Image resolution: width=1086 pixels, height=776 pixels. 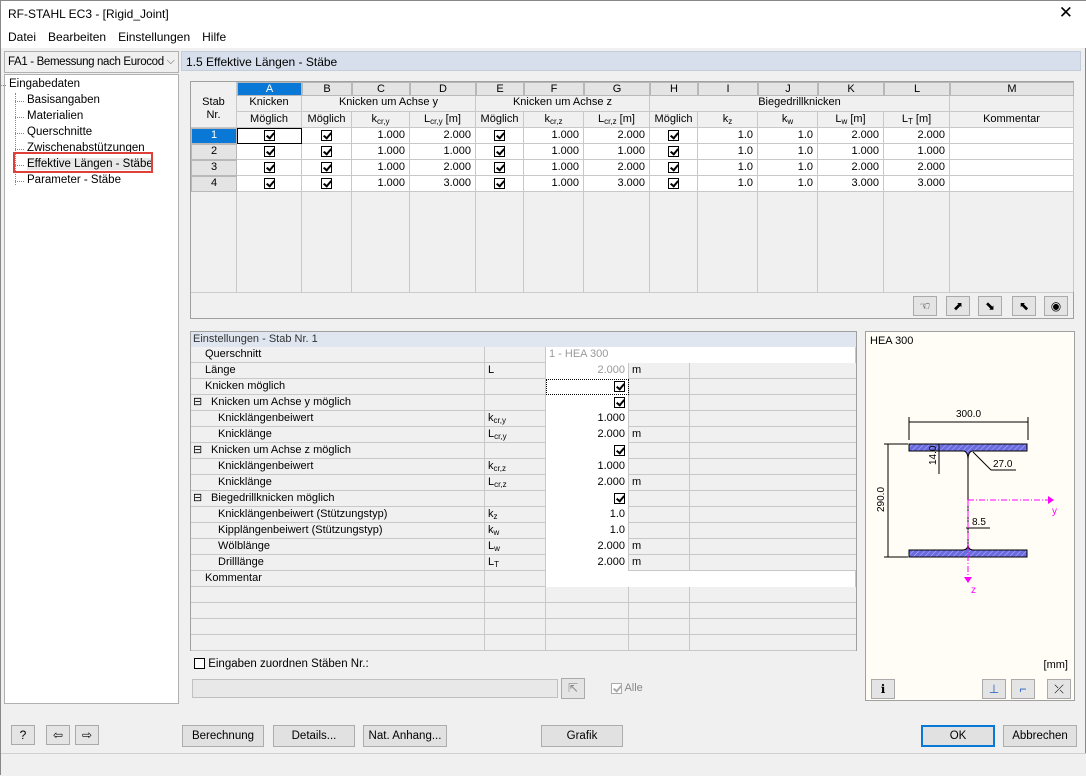 I want to click on select-members-button: ⇱, so click(x=573, y=688).